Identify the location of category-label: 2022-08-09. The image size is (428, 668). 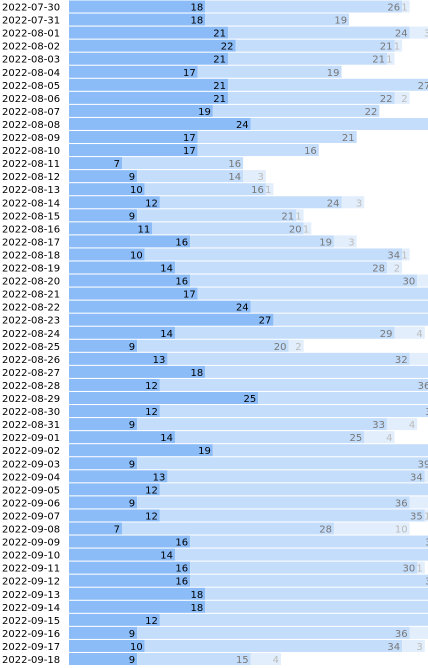
(31, 138).